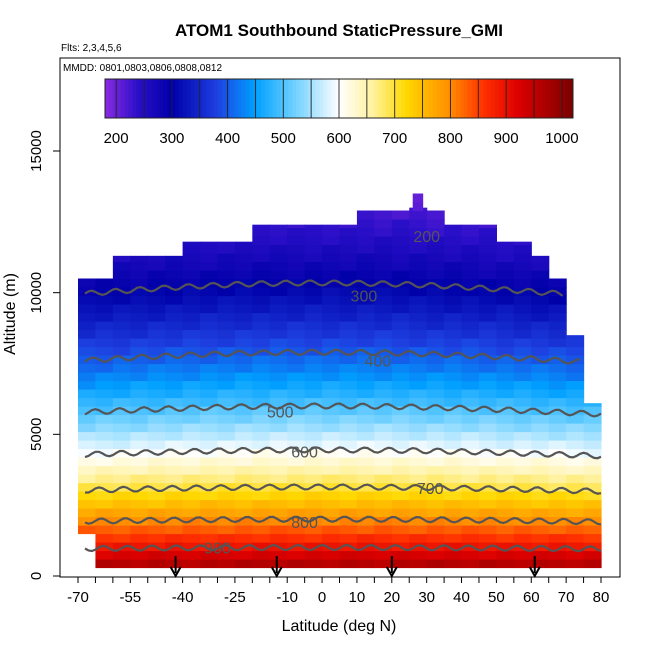 The image size is (650, 650). What do you see at coordinates (506, 138) in the screenshot?
I see `colorbar-tick-label: 900` at bounding box center [506, 138].